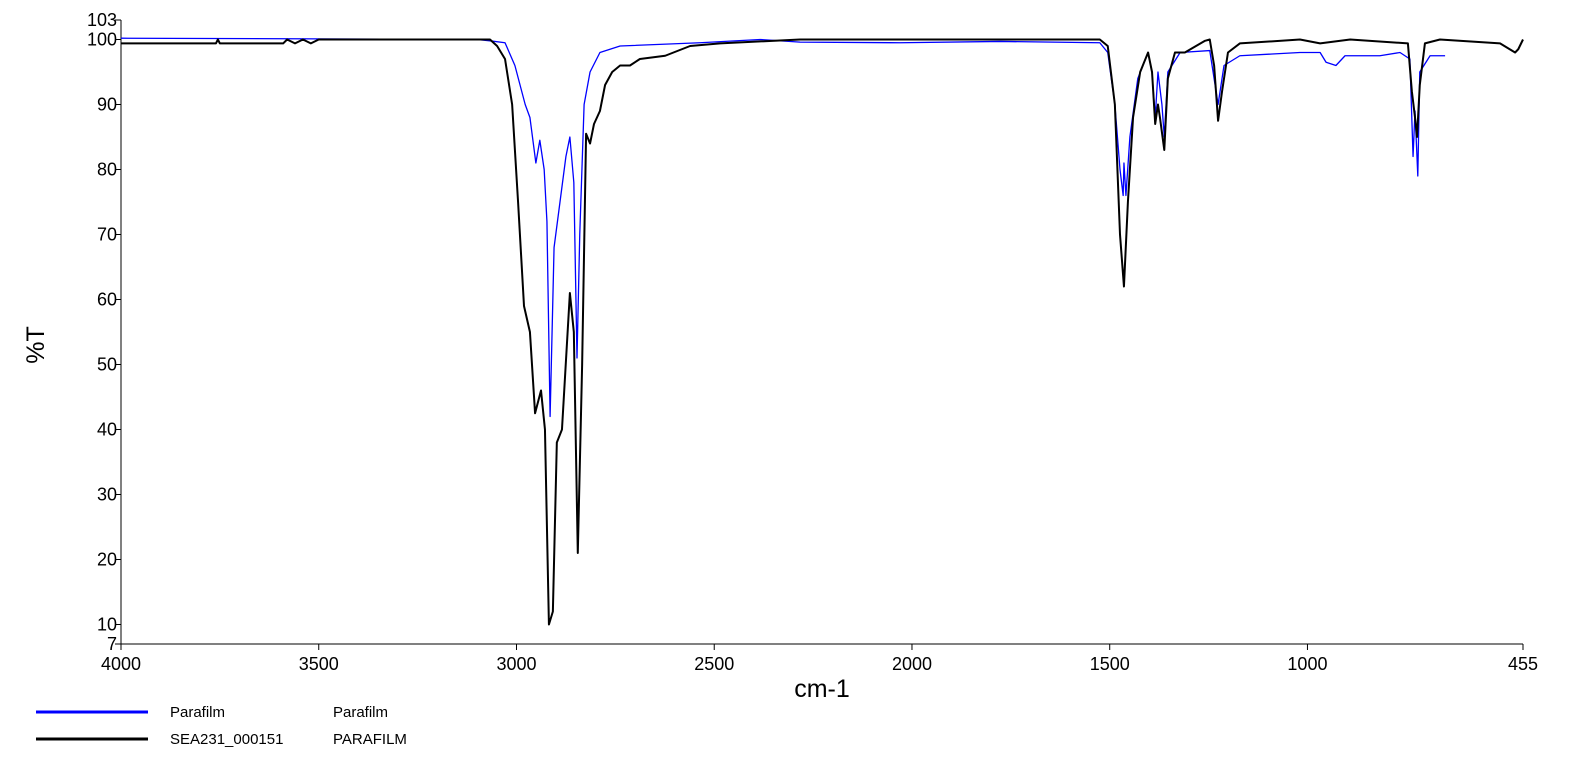 The width and height of the screenshot is (1594, 781). What do you see at coordinates (319, 664) in the screenshot?
I see `x-tick-label: 3500` at bounding box center [319, 664].